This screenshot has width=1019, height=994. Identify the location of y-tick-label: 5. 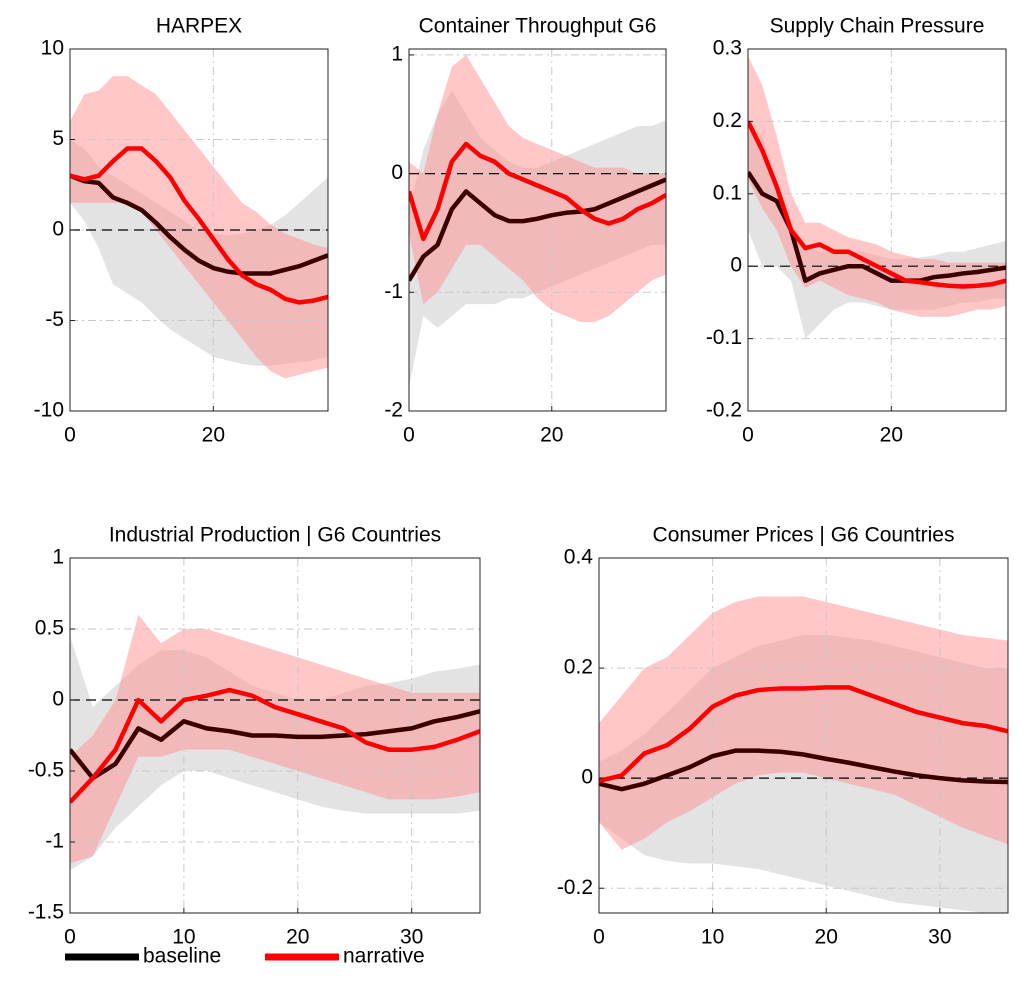
(58, 138).